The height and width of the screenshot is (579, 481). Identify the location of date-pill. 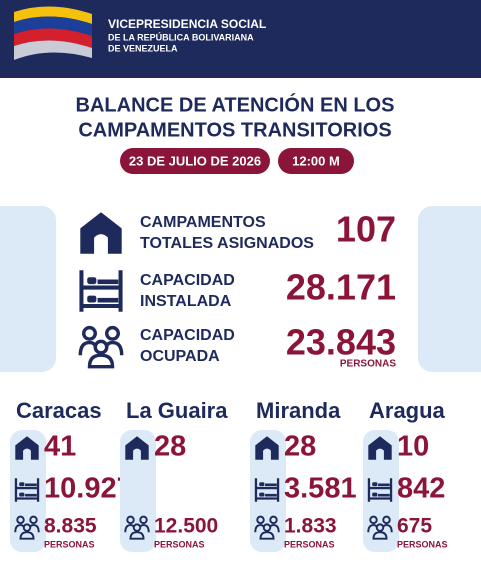
(195, 161).